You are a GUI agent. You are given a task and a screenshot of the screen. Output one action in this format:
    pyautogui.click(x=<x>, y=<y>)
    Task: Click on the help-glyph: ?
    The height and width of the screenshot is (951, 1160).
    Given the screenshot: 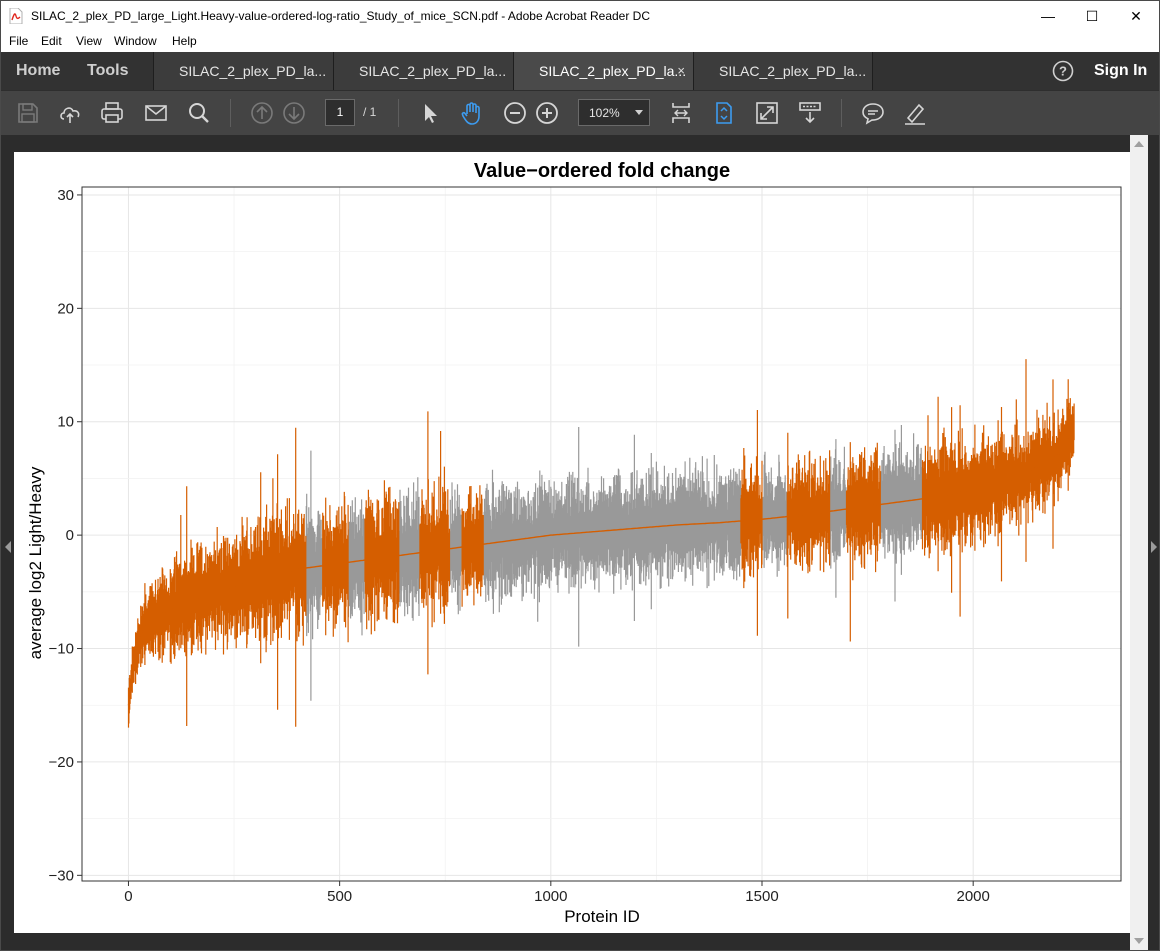 What is the action you would take?
    pyautogui.click(x=1063, y=71)
    